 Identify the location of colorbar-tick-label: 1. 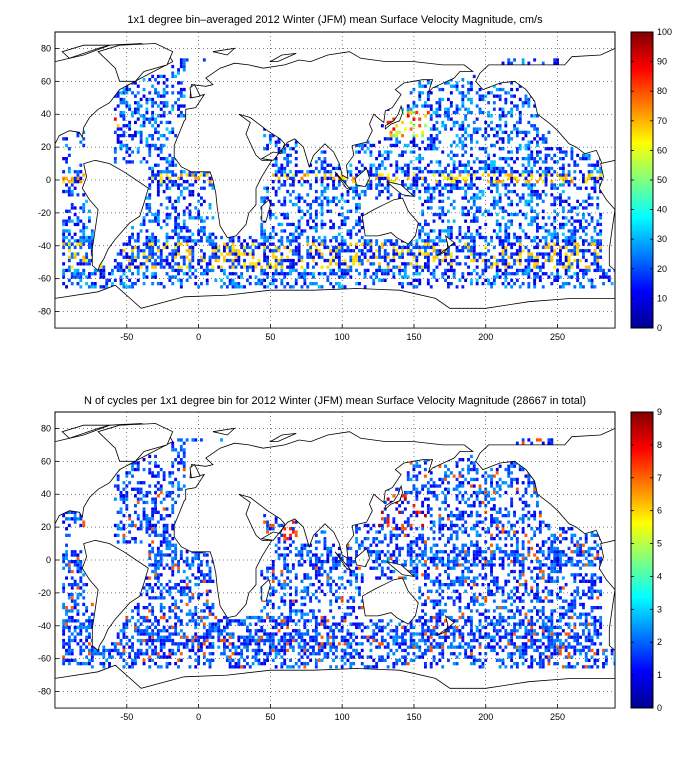
(659, 675).